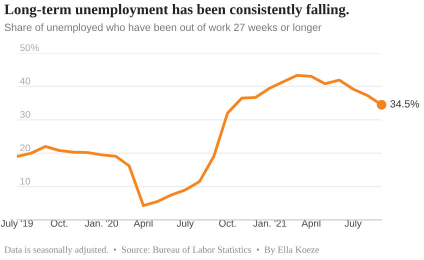 This screenshot has height=260, width=424. I want to click on chart-title: Long-term unemployment has been consistently falling., so click(176, 11).